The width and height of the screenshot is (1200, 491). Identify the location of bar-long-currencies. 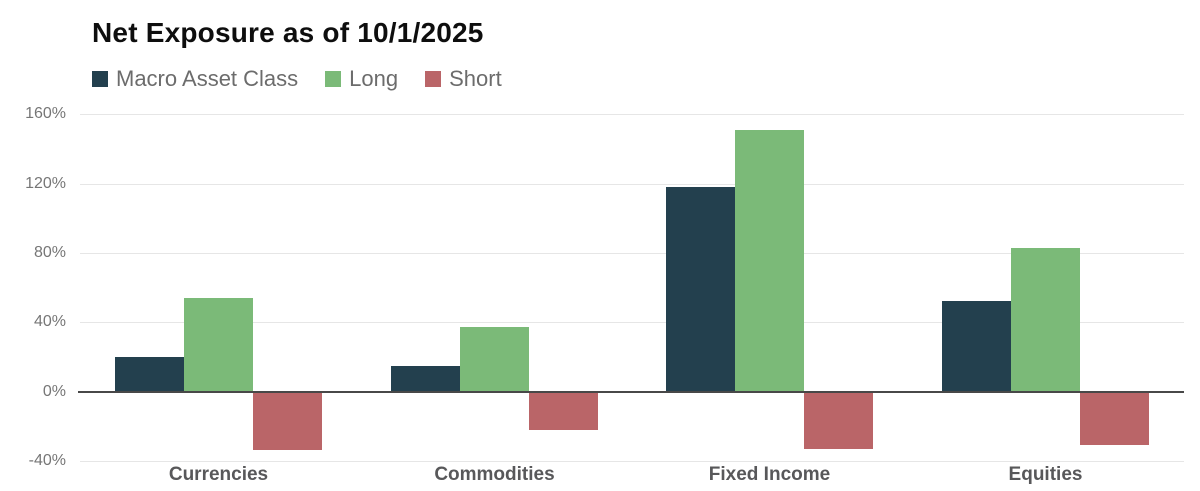
(218, 344).